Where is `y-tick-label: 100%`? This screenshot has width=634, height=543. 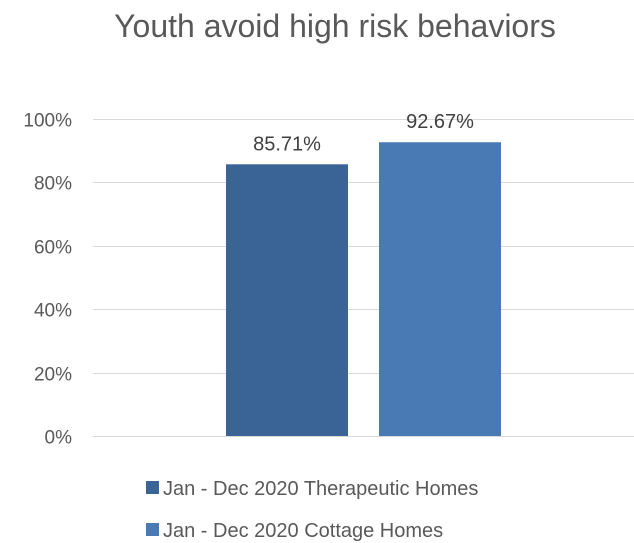
y-tick-label: 100% is located at coordinates (47, 121).